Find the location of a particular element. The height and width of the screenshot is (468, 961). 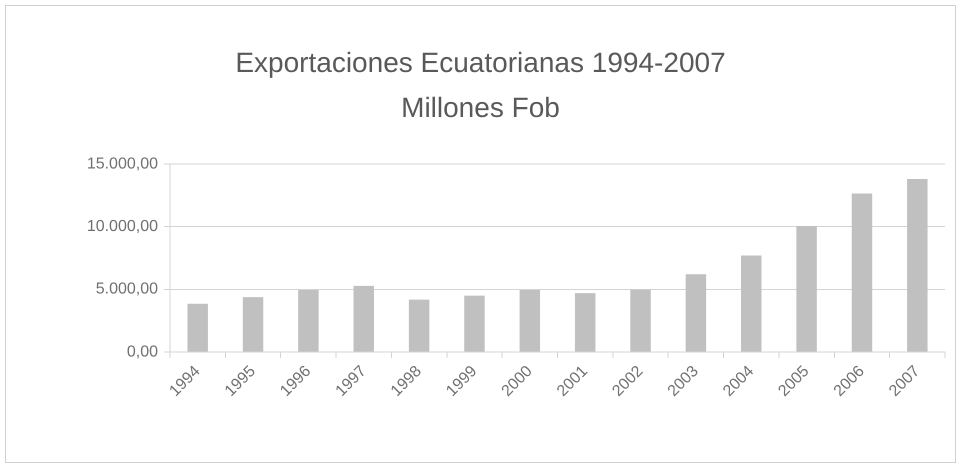

y-tick-label: 15.000,00 is located at coordinates (122, 163).